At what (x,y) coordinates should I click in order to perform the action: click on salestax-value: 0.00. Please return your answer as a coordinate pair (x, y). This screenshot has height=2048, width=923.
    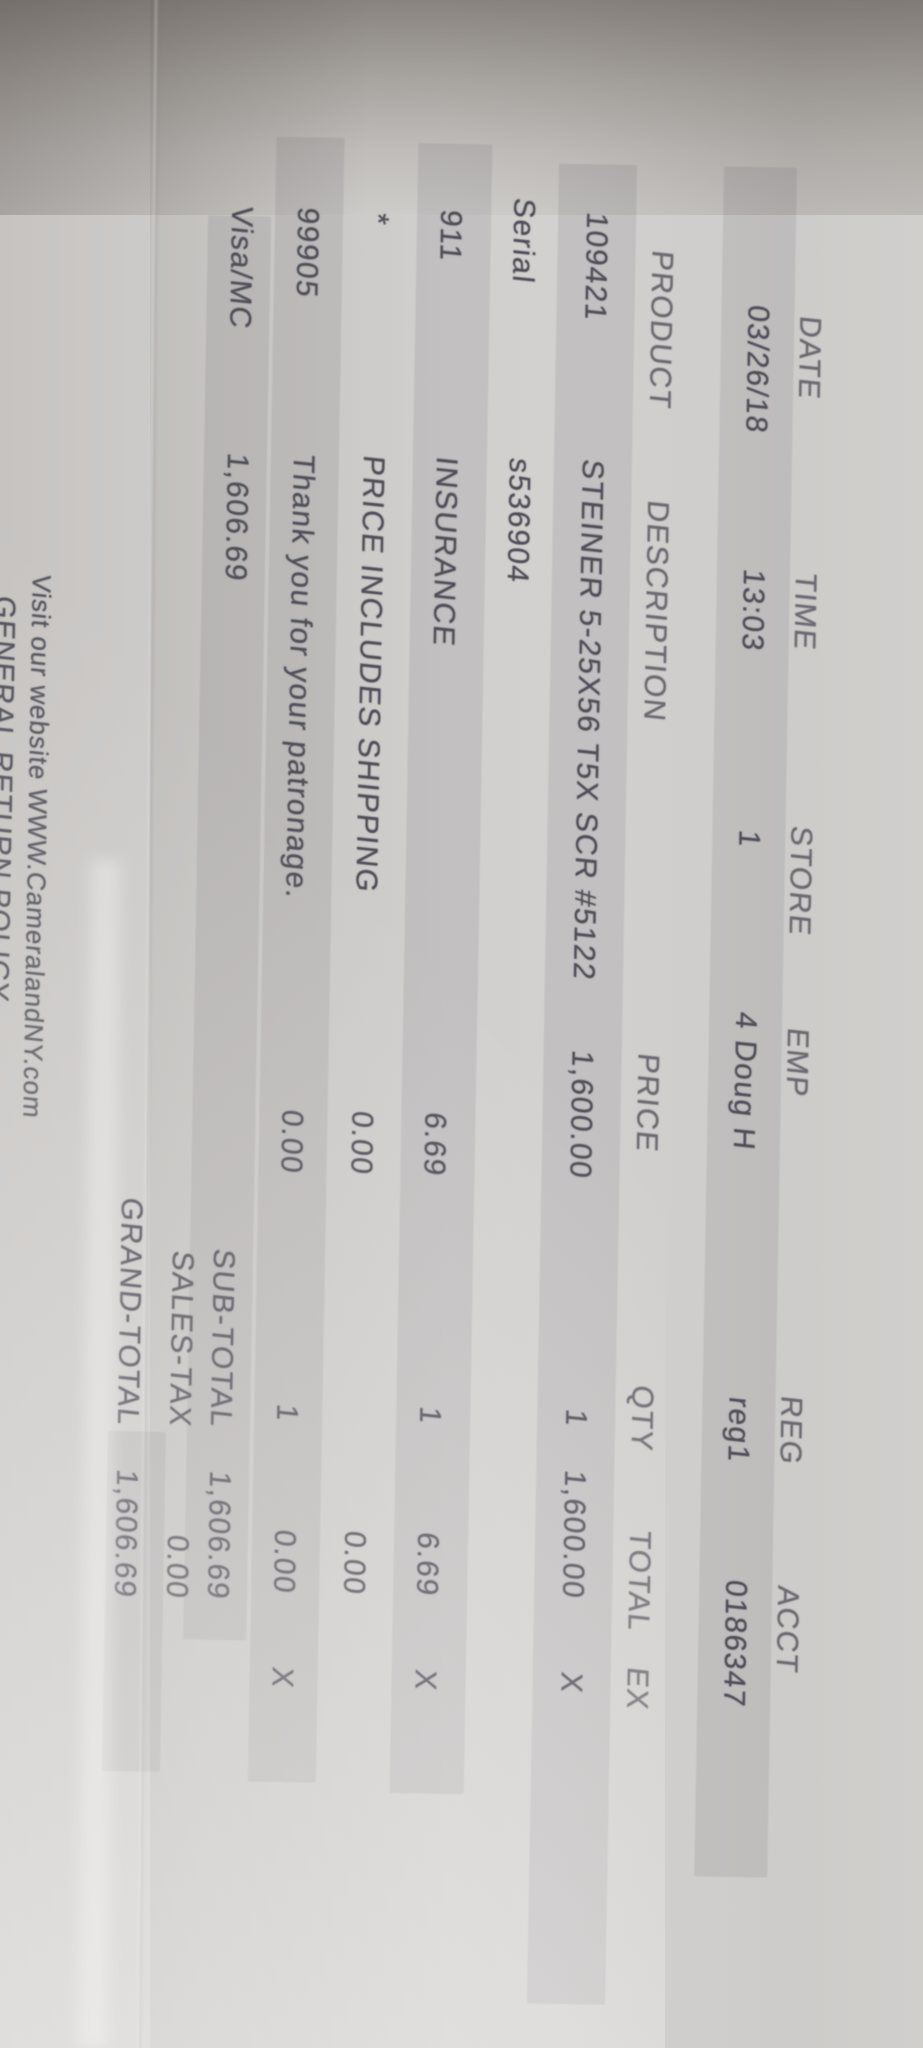
    Looking at the image, I should click on (177, 1567).